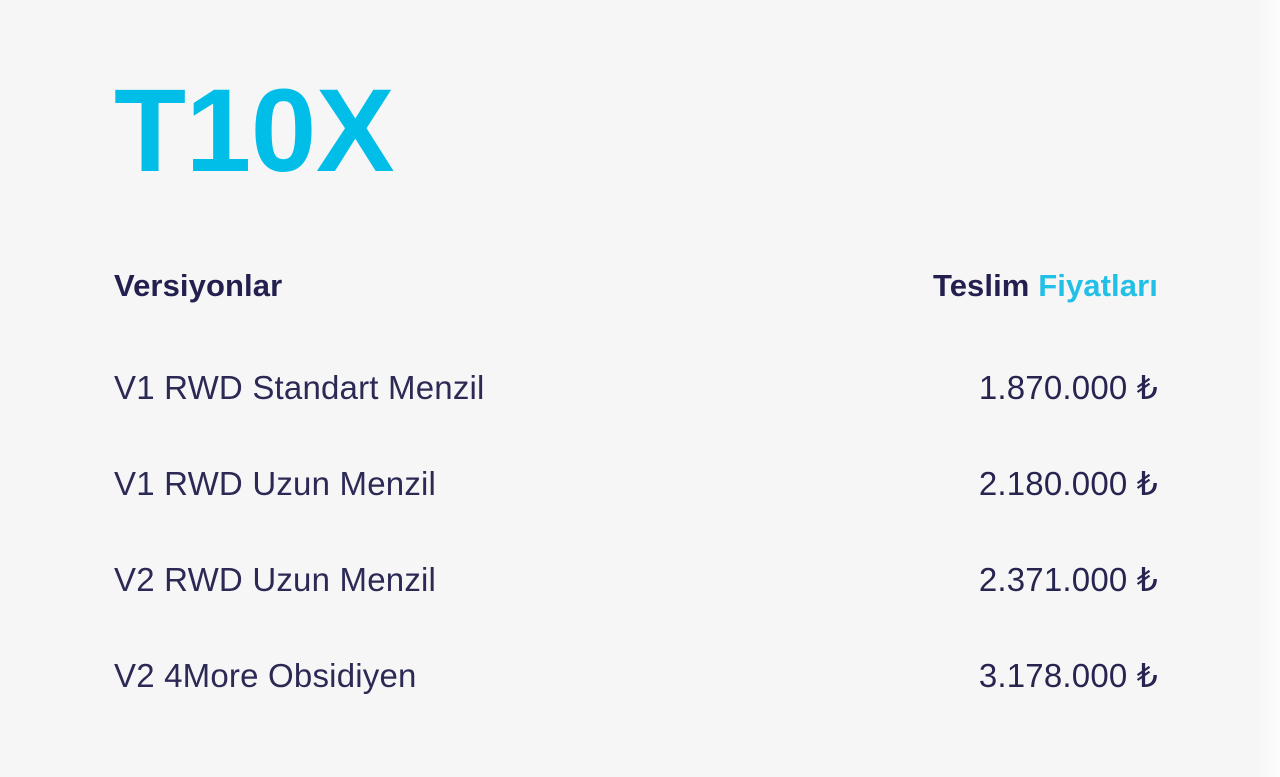  Describe the element at coordinates (636, 318) in the screenshot. I see `table-header-row: Versiyonlar Teslim Fiyatları` at that location.